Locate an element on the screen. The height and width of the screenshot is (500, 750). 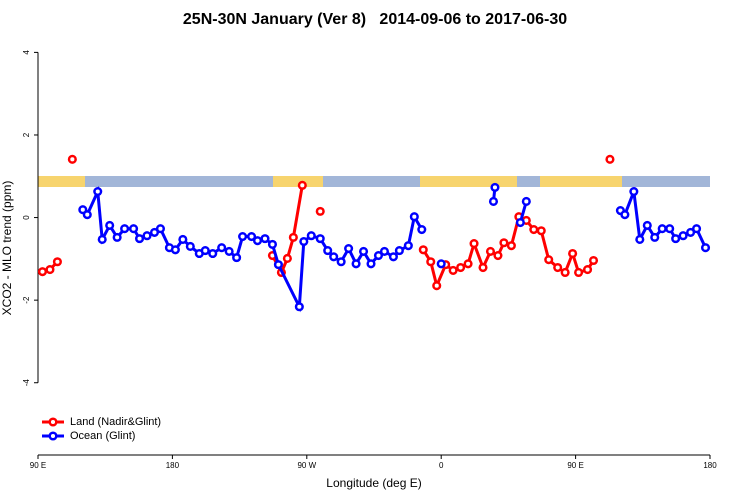
x-tick-label: 180 is located at coordinates (173, 465).